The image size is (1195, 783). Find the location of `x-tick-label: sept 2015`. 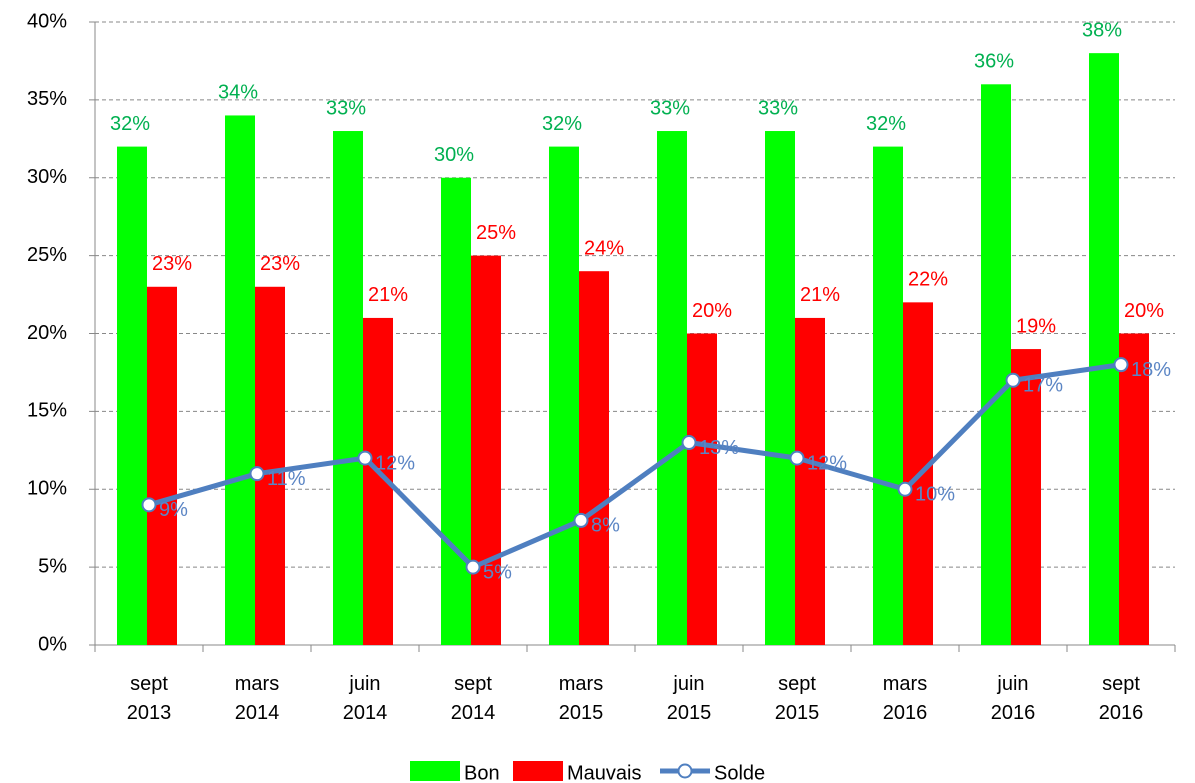

x-tick-label: sept 2015 is located at coordinates (797, 698).